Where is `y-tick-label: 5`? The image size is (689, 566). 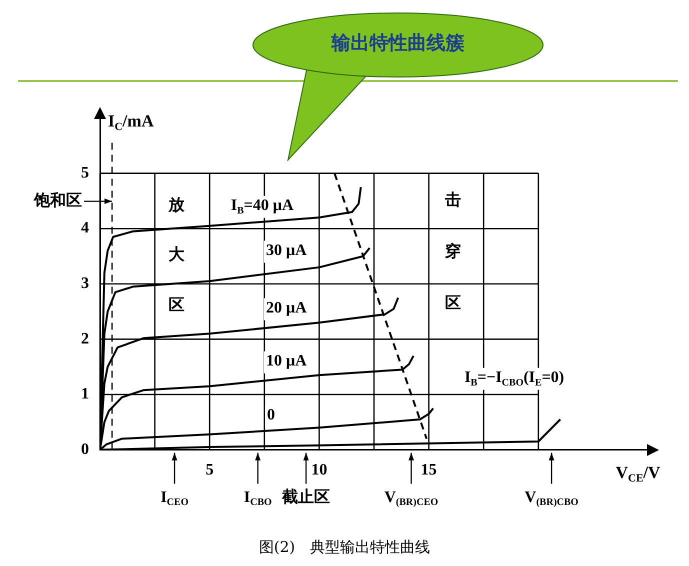 y-tick-label: 5 is located at coordinates (85, 173).